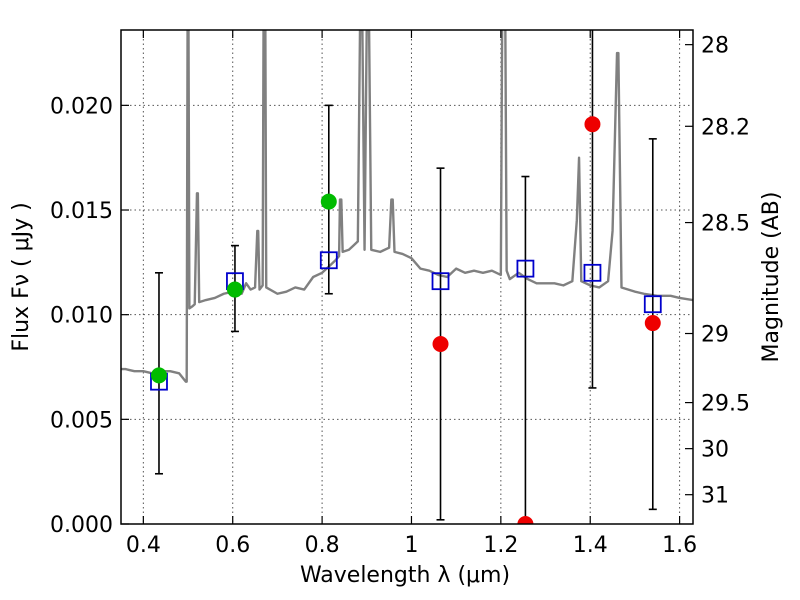 The height and width of the screenshot is (600, 800). What do you see at coordinates (81, 106) in the screenshot?
I see `y-tick-label: 0.020` at bounding box center [81, 106].